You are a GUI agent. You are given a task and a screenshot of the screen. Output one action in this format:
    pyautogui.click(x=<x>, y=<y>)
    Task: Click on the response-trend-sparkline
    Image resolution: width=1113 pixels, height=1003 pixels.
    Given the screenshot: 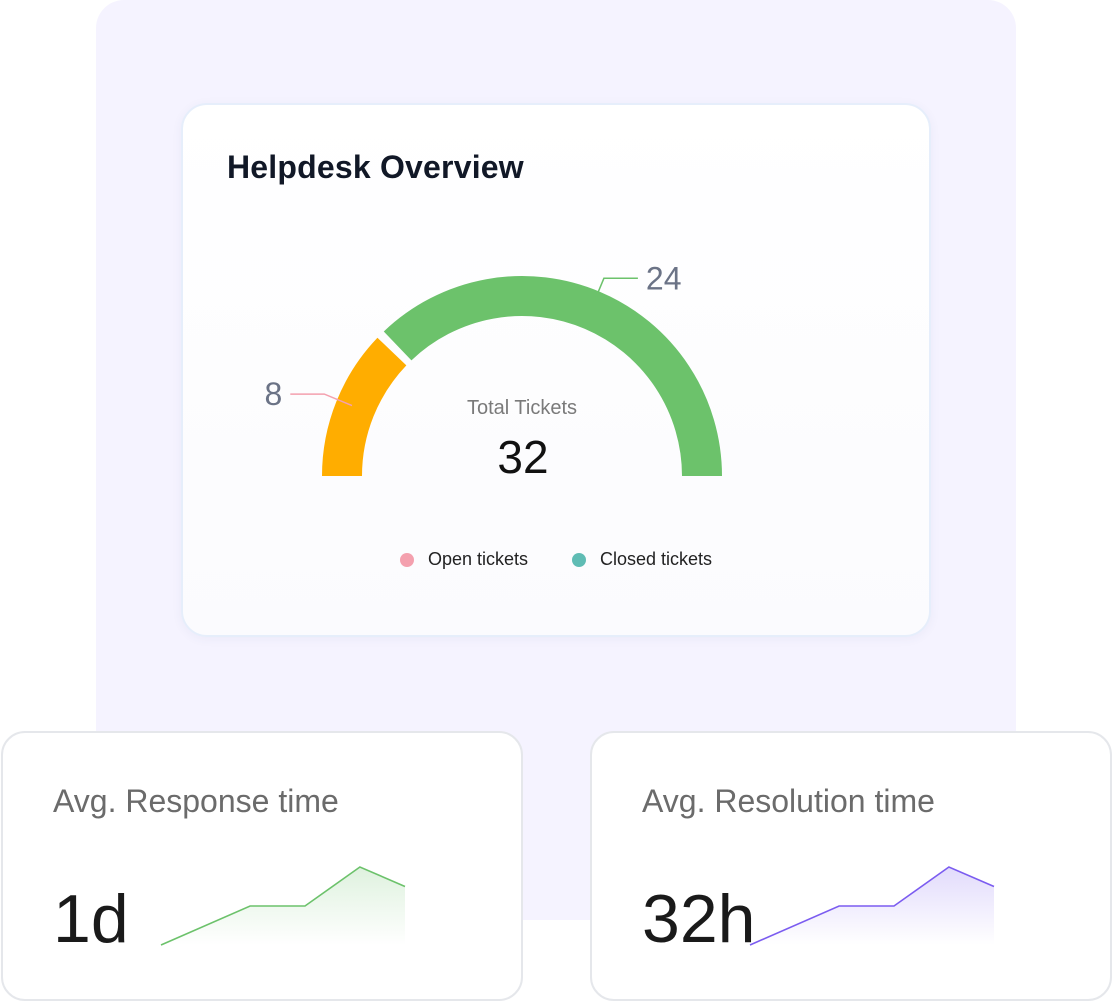 What is the action you would take?
    pyautogui.click(x=283, y=906)
    